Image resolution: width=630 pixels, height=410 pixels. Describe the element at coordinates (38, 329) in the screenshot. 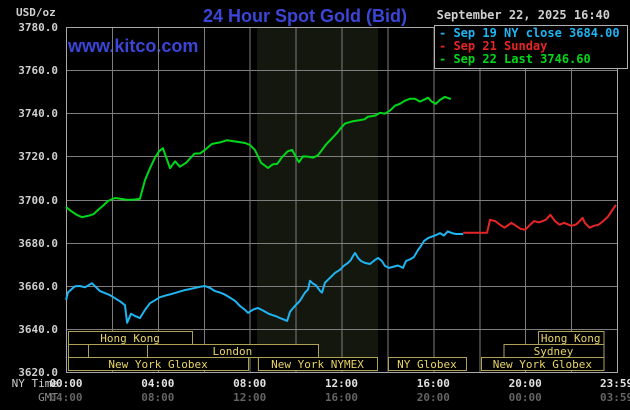

I see `y-axis-tick-label: 3640.0` at that location.